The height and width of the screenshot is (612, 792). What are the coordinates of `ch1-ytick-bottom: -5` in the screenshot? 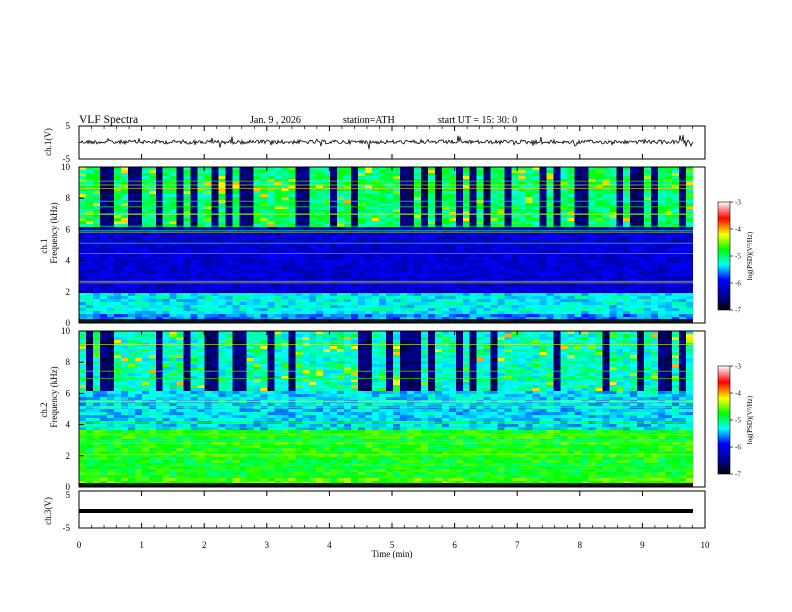 It's located at (67, 159).